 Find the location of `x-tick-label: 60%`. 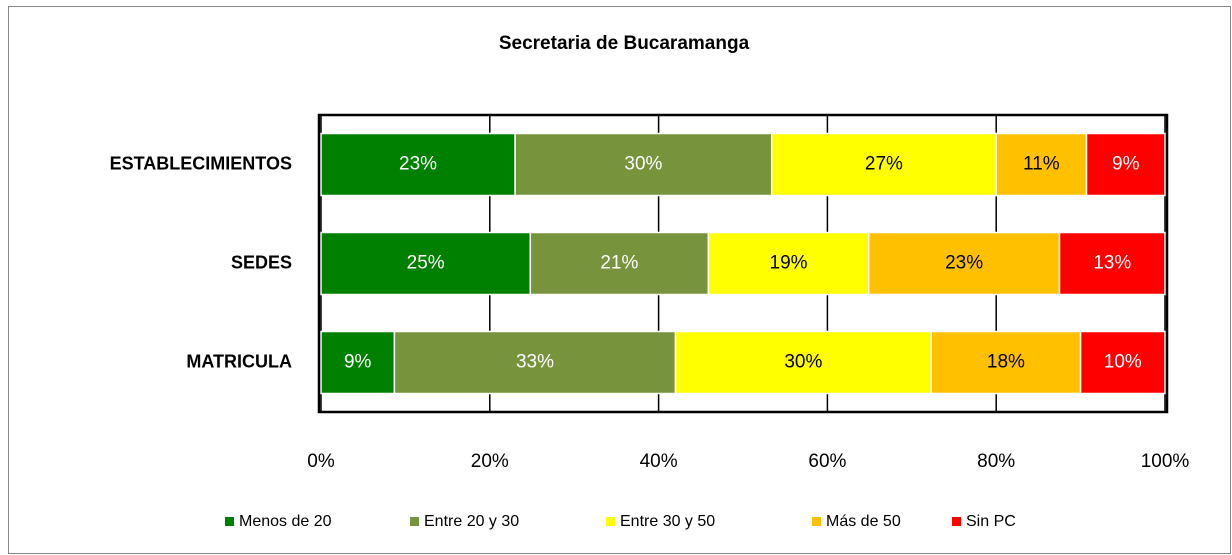

x-tick-label: 60% is located at coordinates (827, 461).